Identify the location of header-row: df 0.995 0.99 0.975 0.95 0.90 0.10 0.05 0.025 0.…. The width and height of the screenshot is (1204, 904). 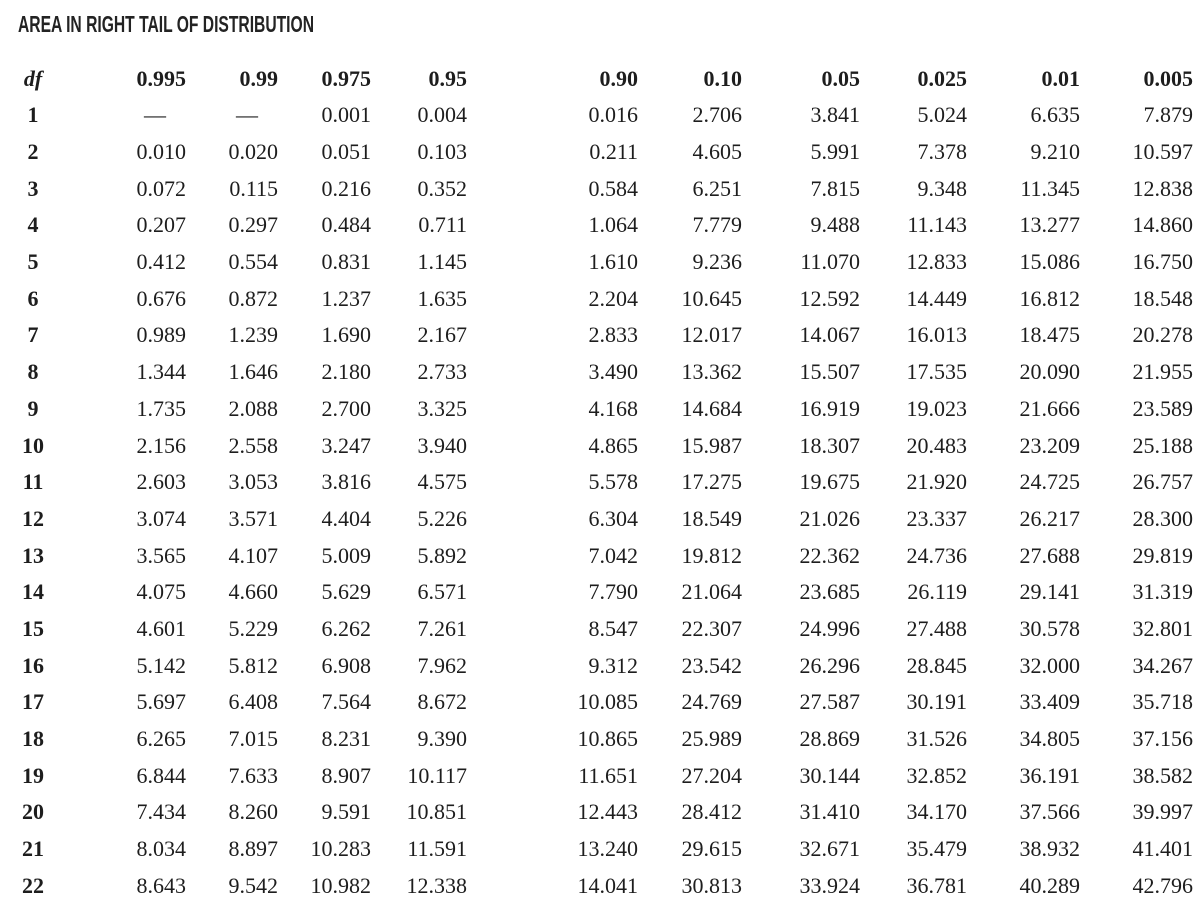
(605, 78).